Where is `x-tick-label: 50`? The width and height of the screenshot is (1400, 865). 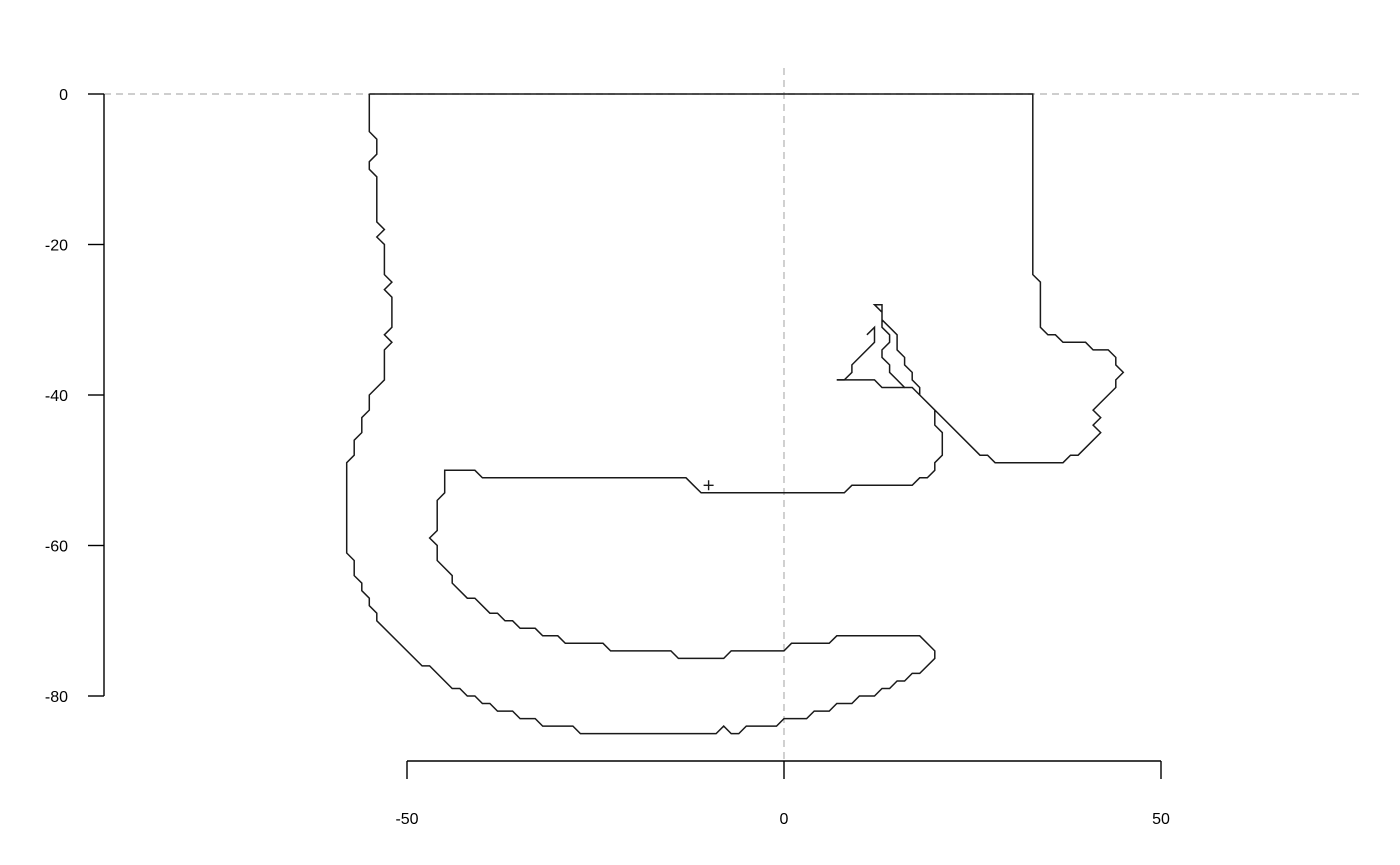
x-tick-label: 50 is located at coordinates (1161, 819).